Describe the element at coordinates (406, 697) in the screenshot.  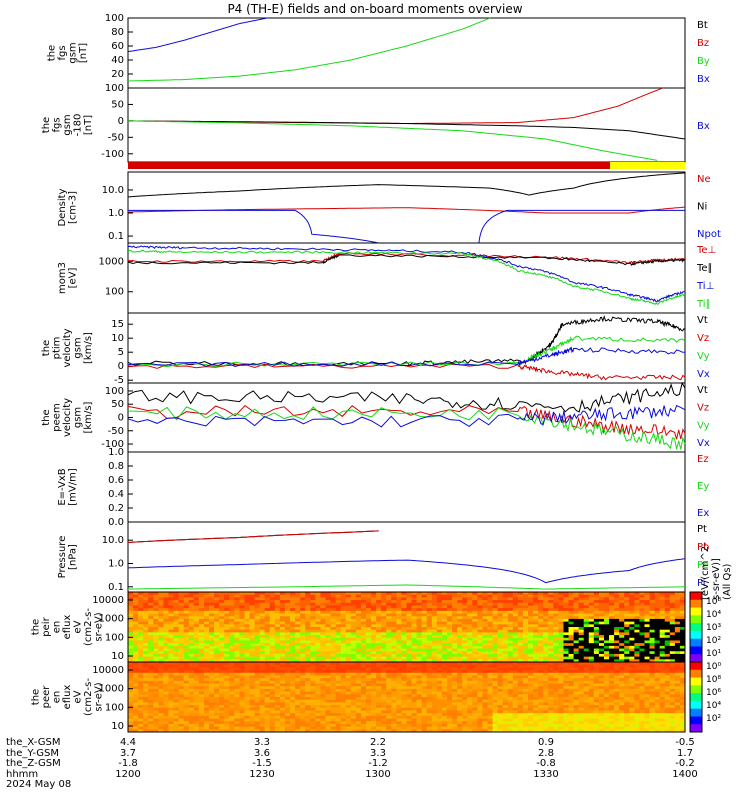
I see `panel-frame` at that location.